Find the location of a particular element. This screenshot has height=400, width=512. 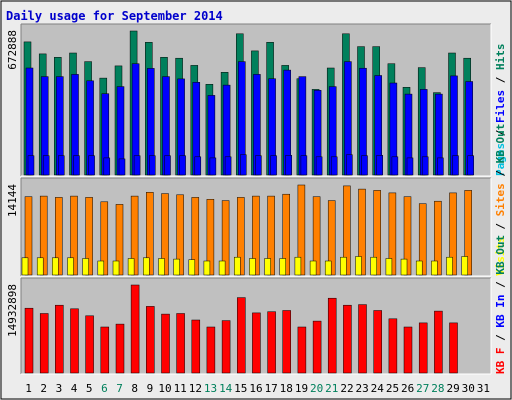

day-label: 27 is located at coordinates (422, 388).